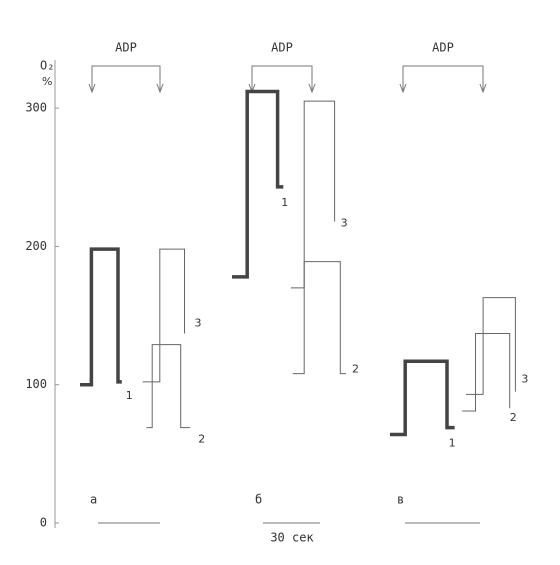 Image resolution: width=560 pixels, height=565 pixels. What do you see at coordinates (47, 66) in the screenshot?
I see `y-label: O₂` at bounding box center [47, 66].